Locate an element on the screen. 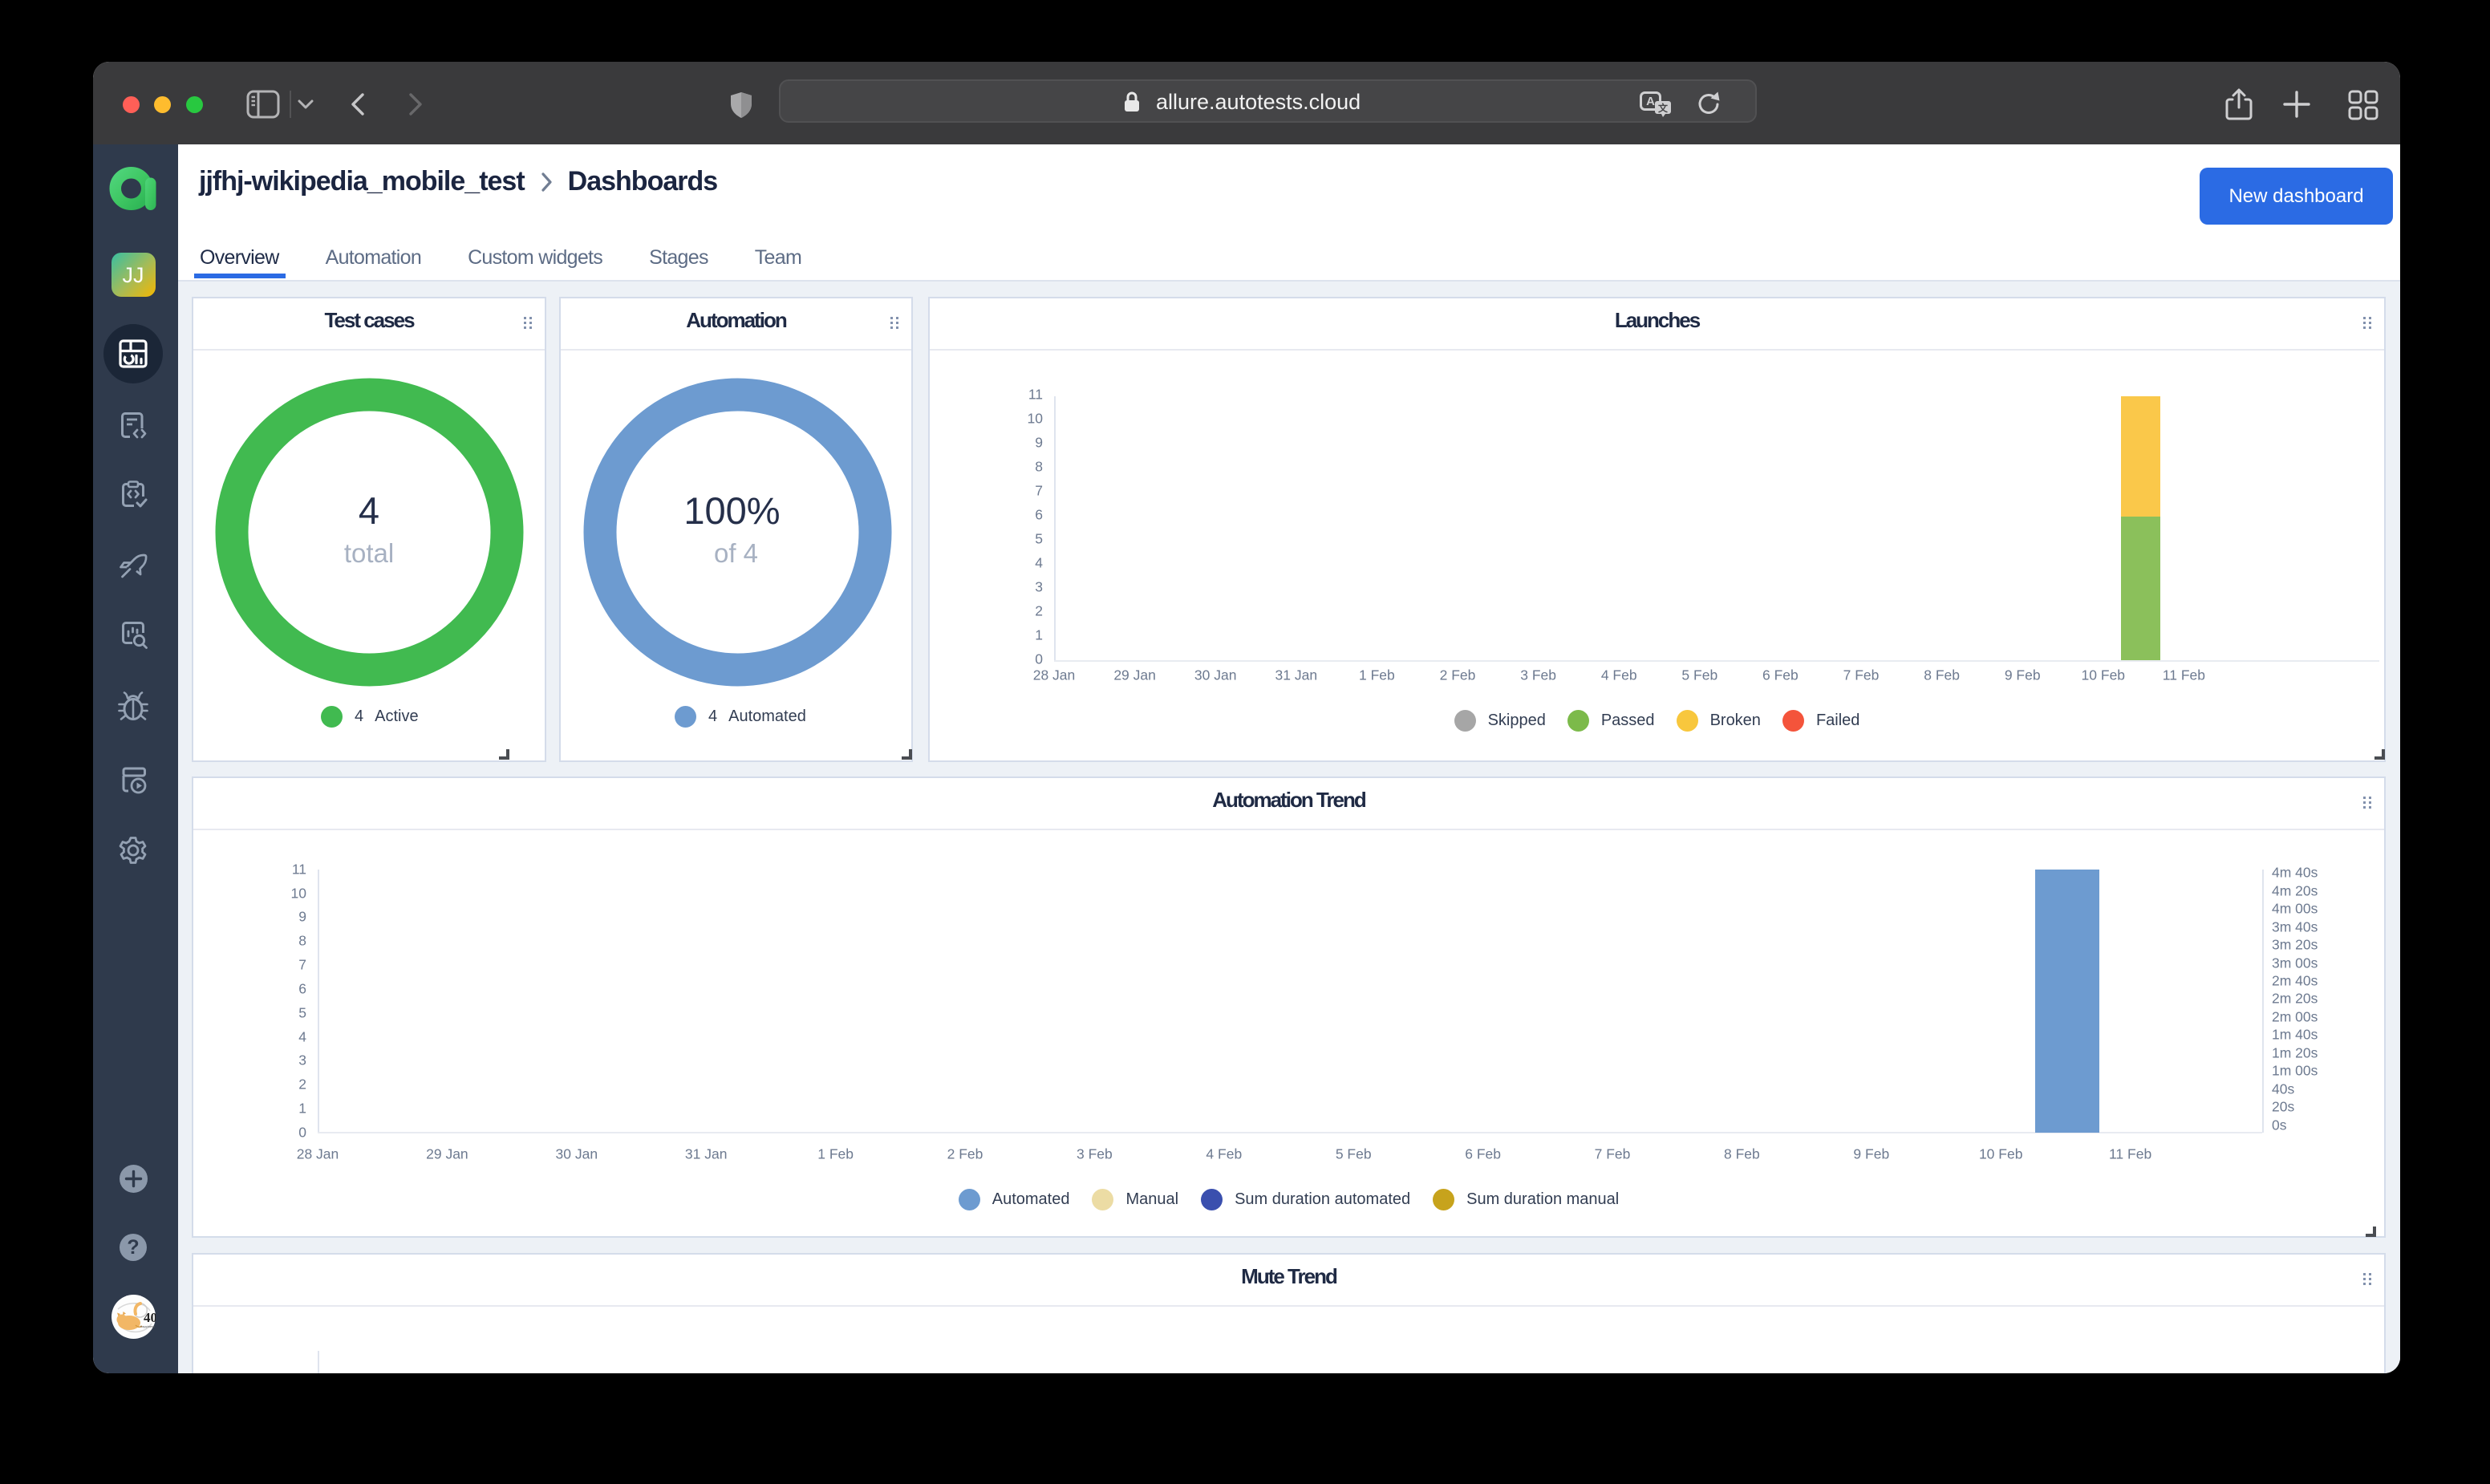 Image resolution: width=2490 pixels, height=1484 pixels. svg-text: 40 is located at coordinates (150, 1318).